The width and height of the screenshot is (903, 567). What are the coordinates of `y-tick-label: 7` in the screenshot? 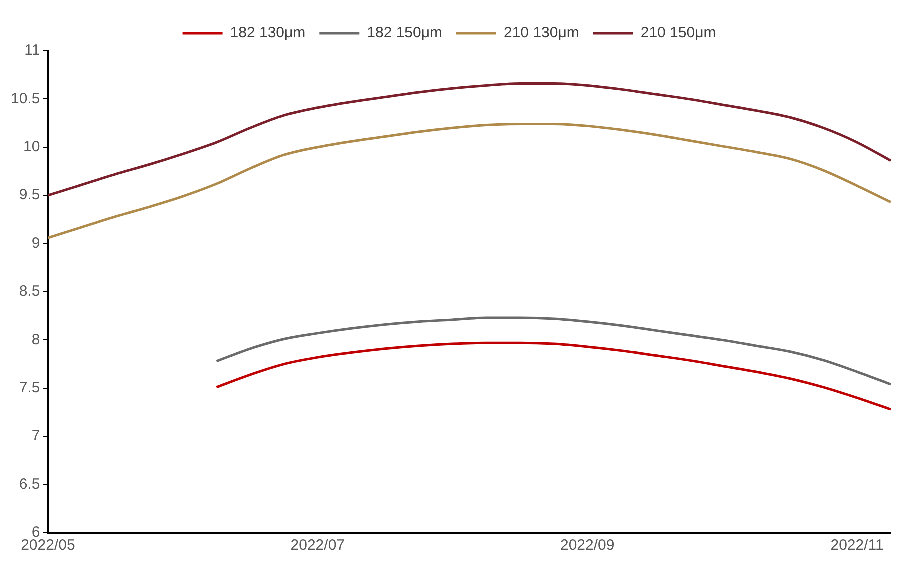 It's located at (36, 436).